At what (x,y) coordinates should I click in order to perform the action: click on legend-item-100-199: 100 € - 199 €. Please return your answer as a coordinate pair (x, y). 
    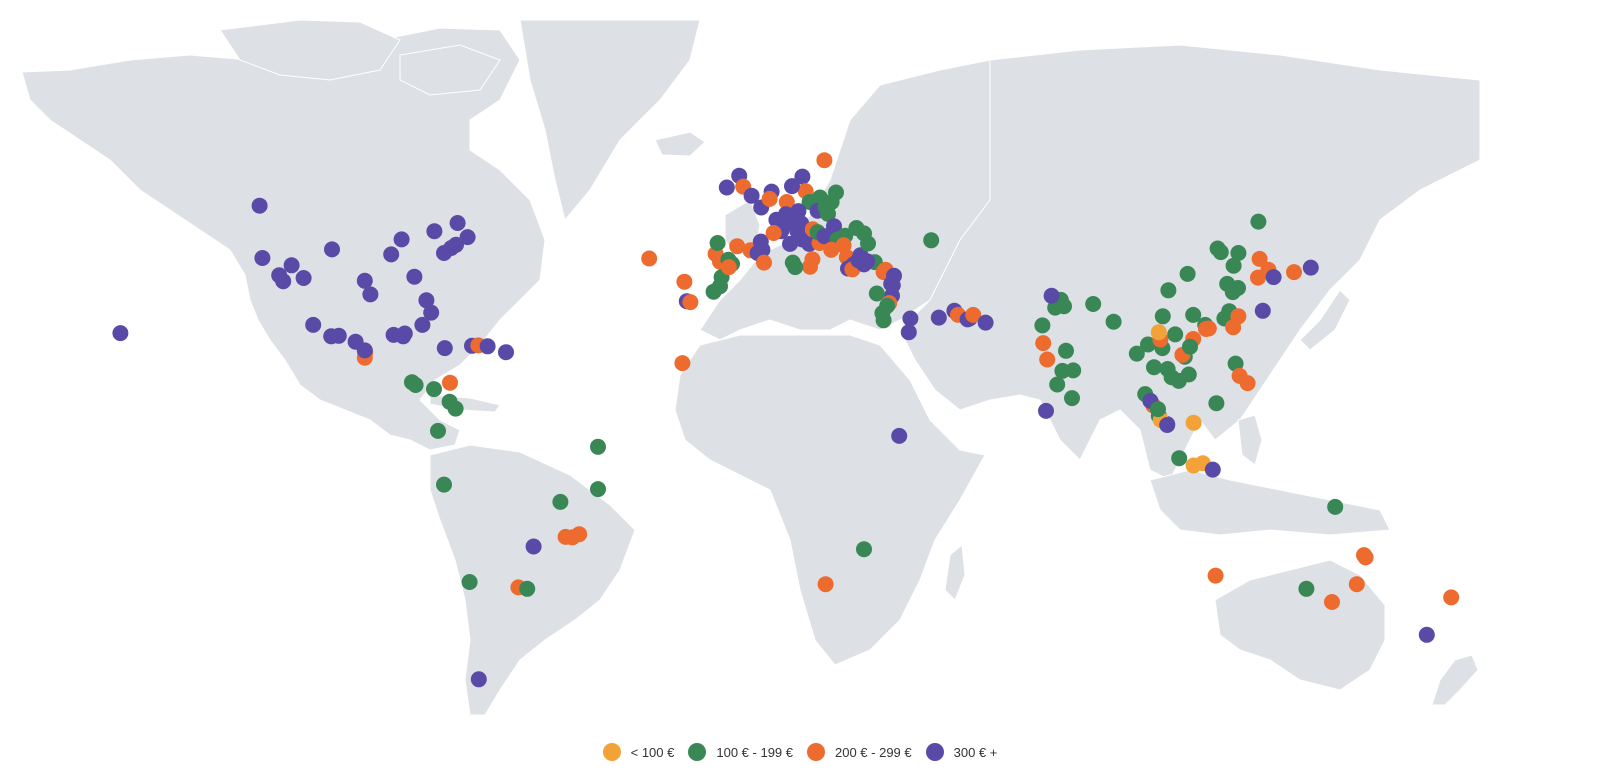
    Looking at the image, I should click on (740, 752).